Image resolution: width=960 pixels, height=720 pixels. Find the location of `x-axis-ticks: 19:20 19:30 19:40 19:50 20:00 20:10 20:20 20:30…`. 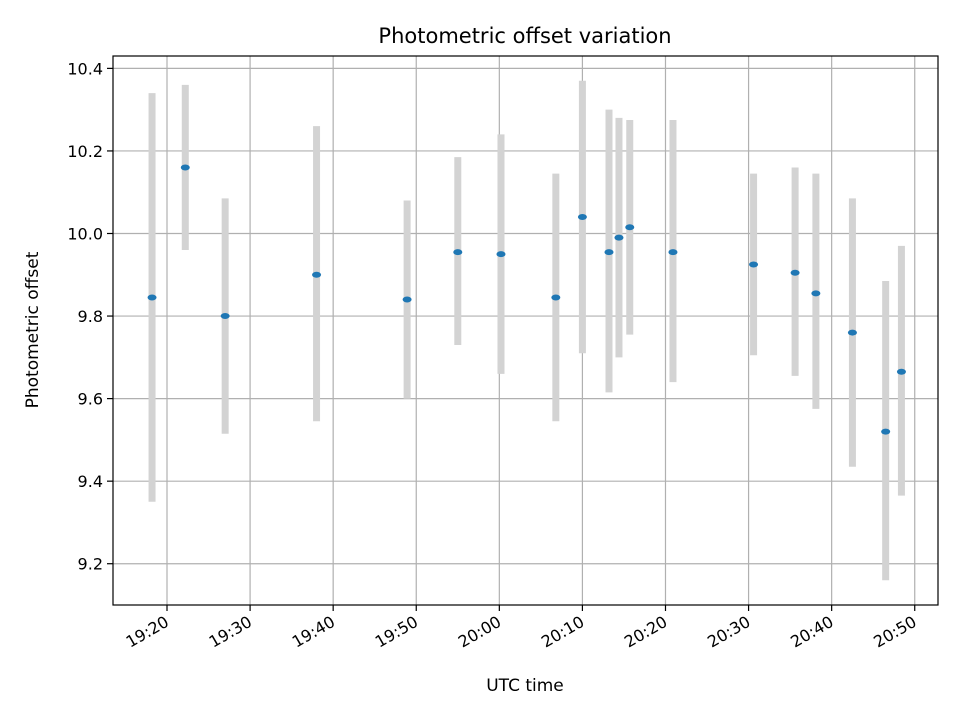

x-axis-ticks: 19:20 19:30 19:40 19:50 20:00 20:10 20:20 20:30… is located at coordinates (521, 628).